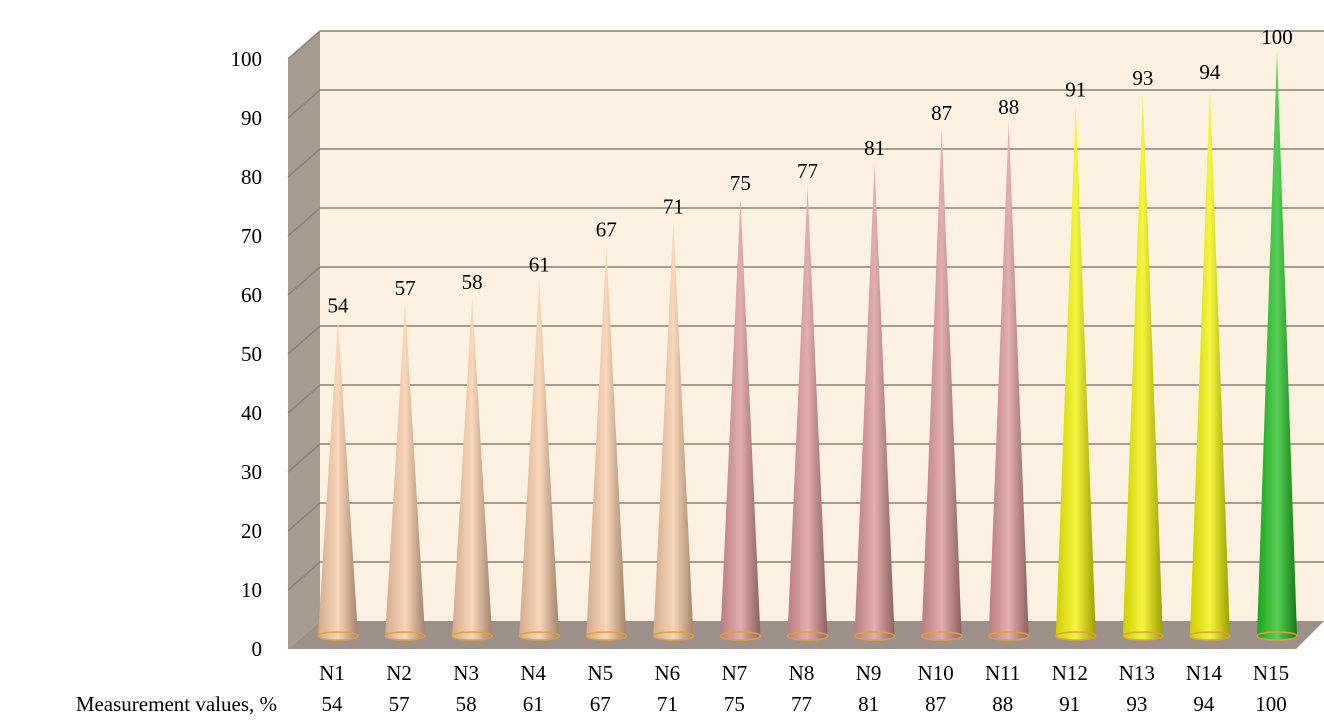 This screenshot has width=1324, height=726. Describe the element at coordinates (936, 673) in the screenshot. I see `x-tick-label: N10` at that location.